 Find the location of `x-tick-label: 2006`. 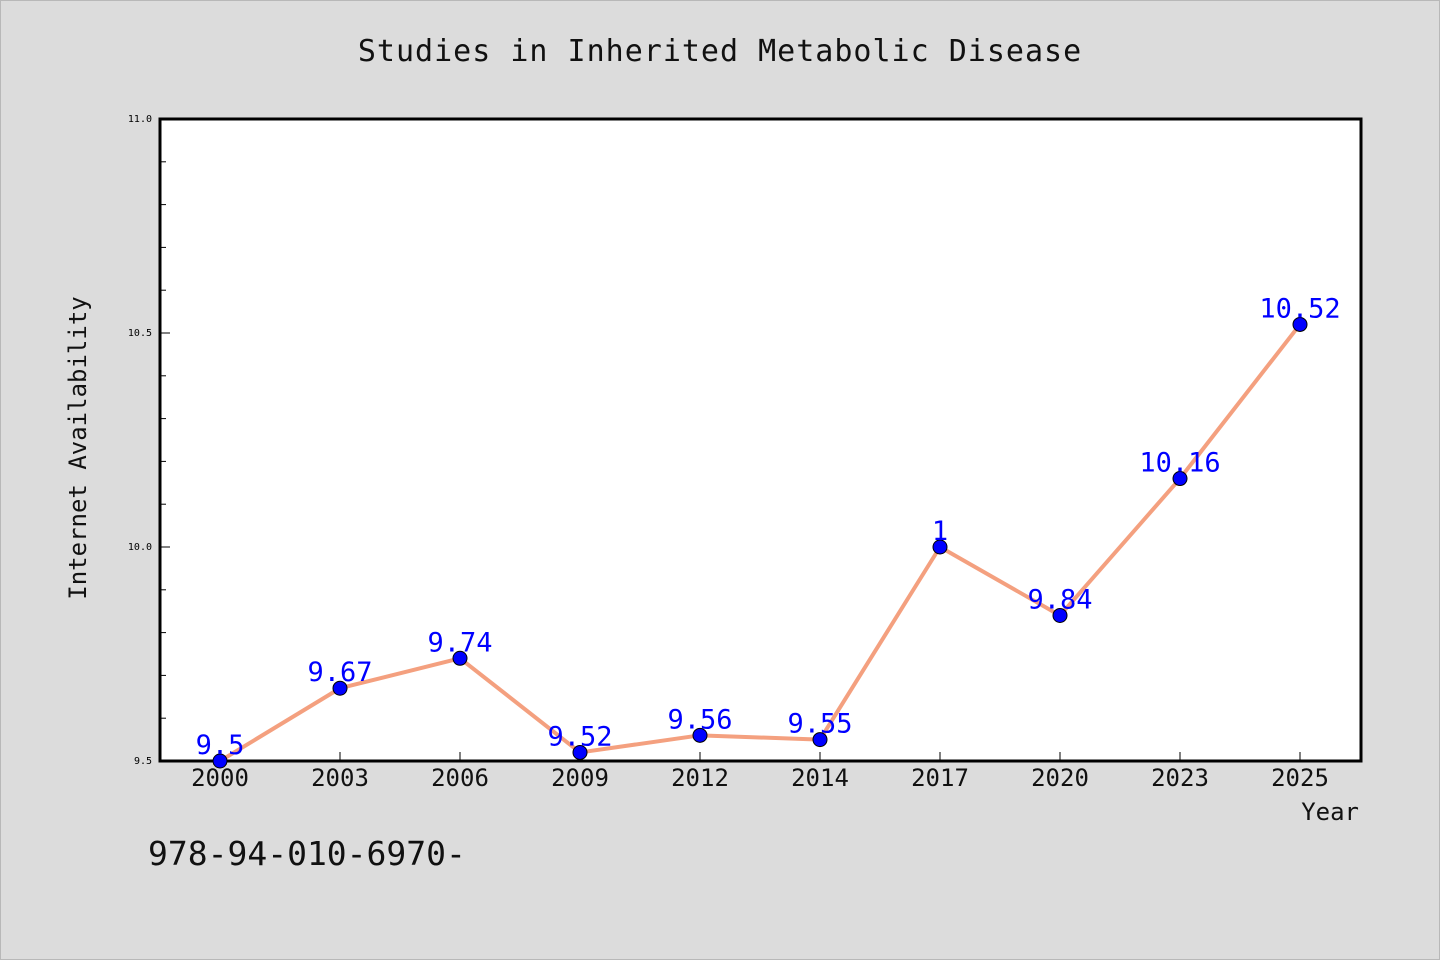

x-tick-label: 2006 is located at coordinates (460, 778).